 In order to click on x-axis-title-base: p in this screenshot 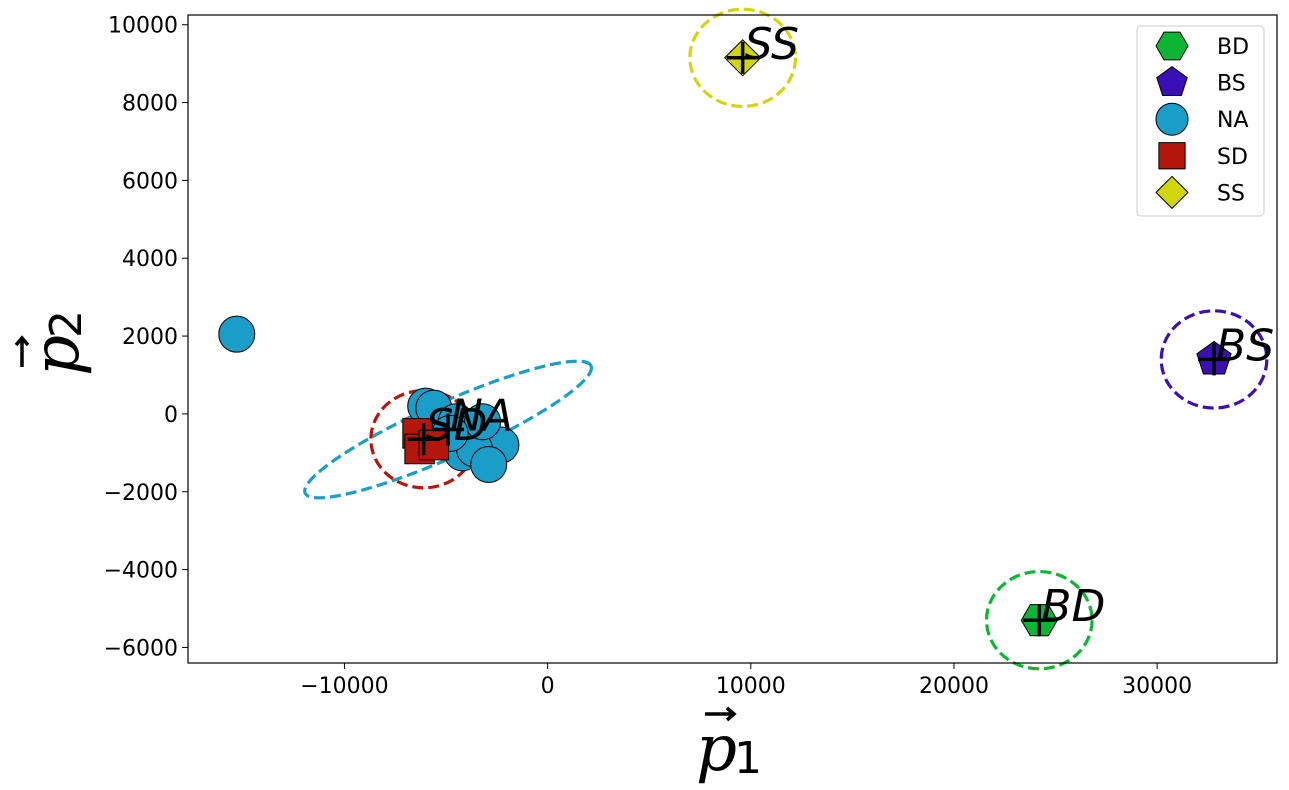, I will do `click(716, 749)`.